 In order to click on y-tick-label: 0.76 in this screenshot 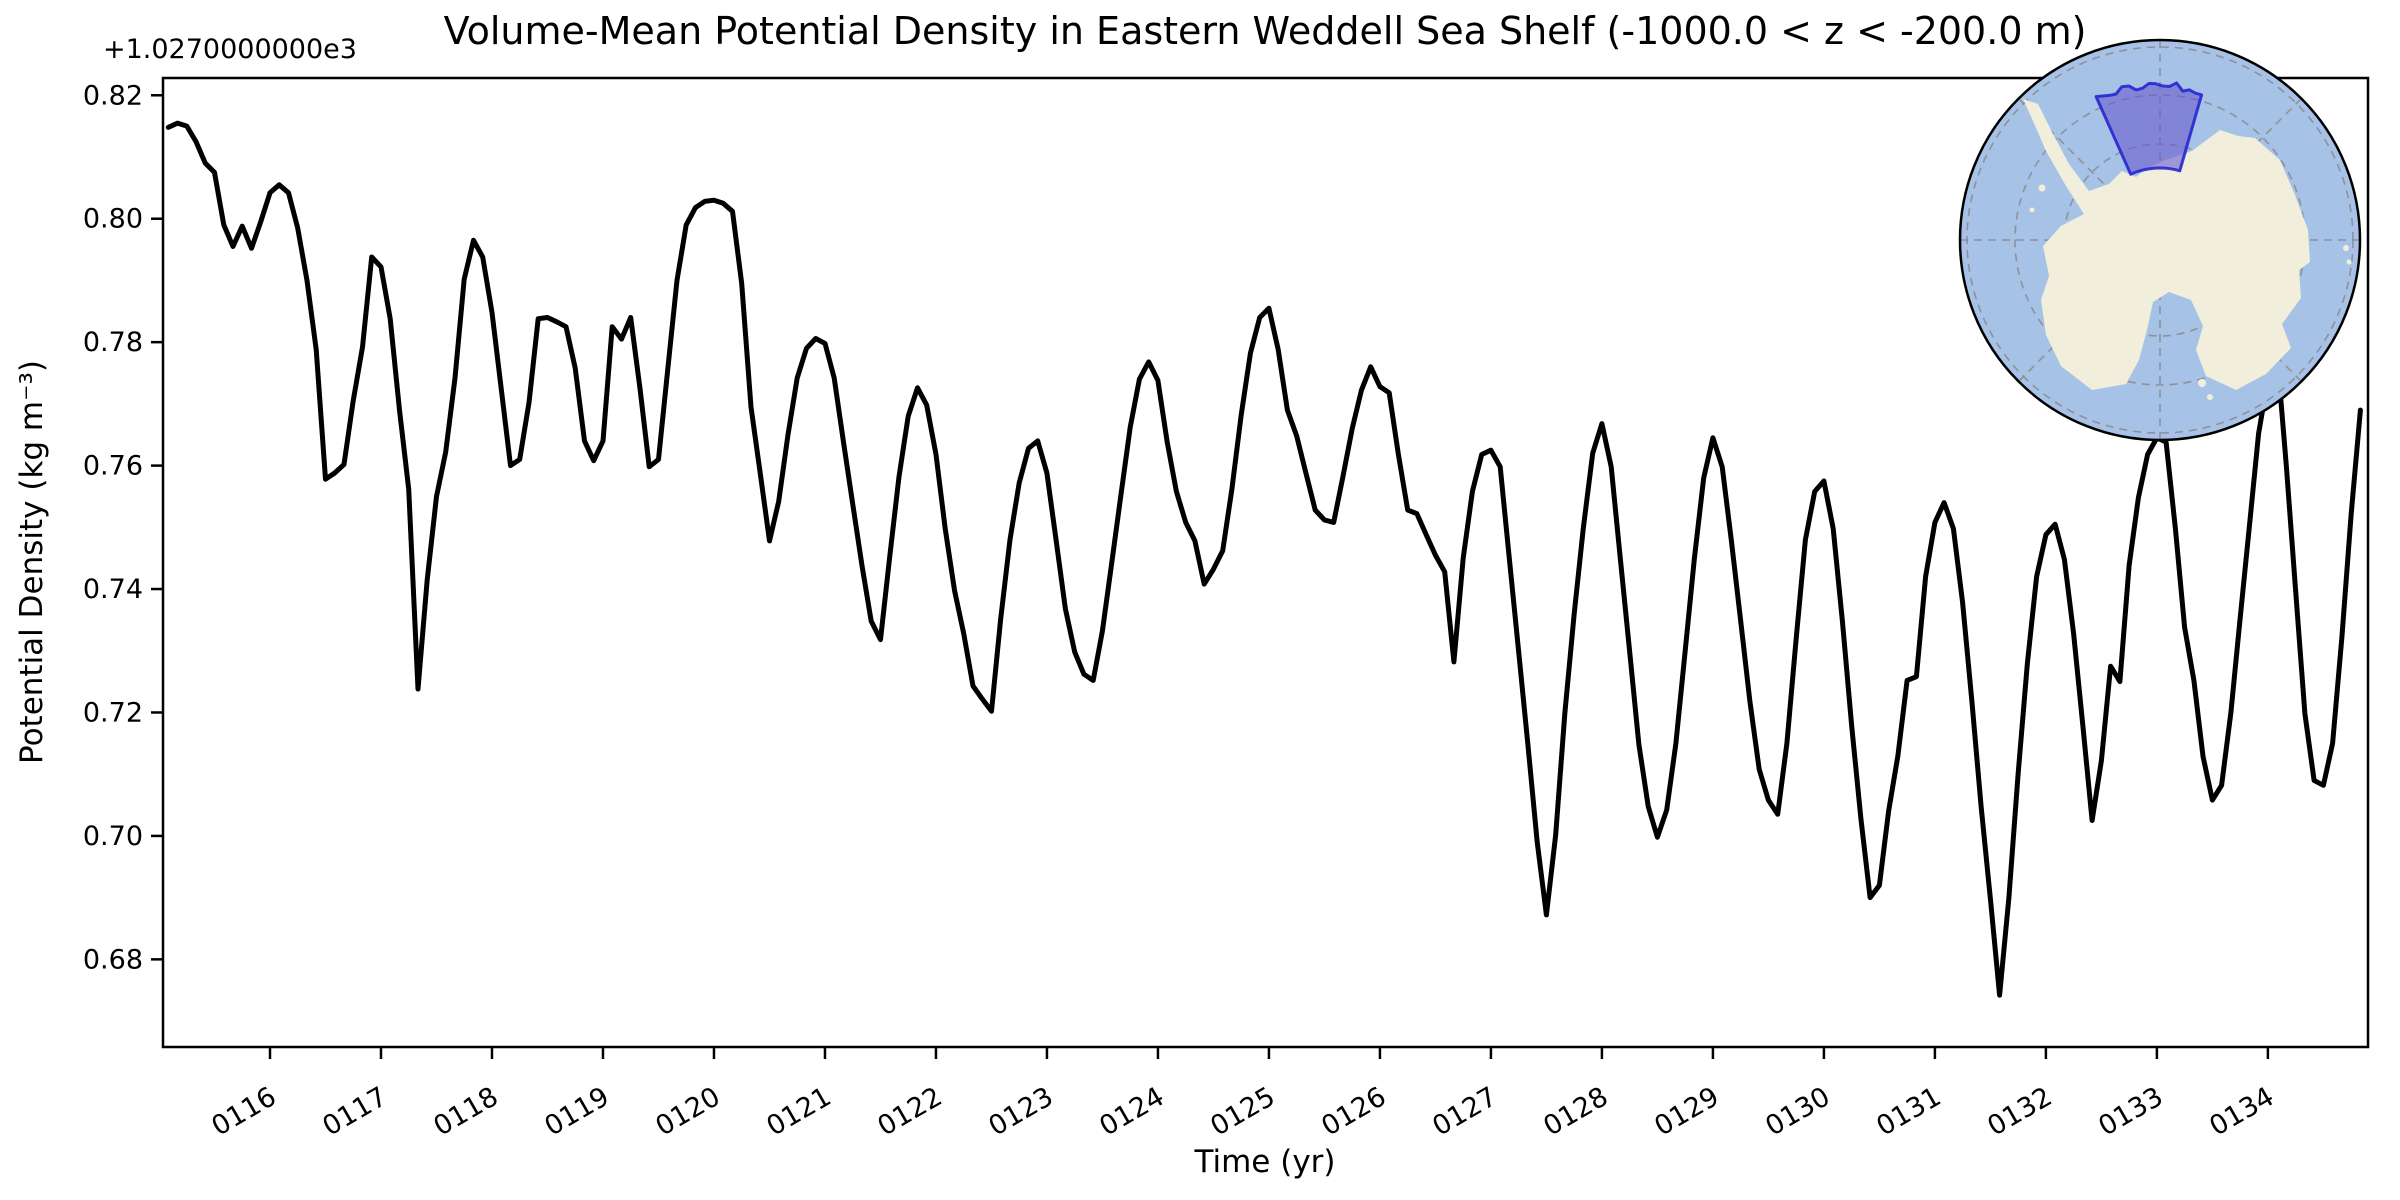, I will do `click(113, 466)`.